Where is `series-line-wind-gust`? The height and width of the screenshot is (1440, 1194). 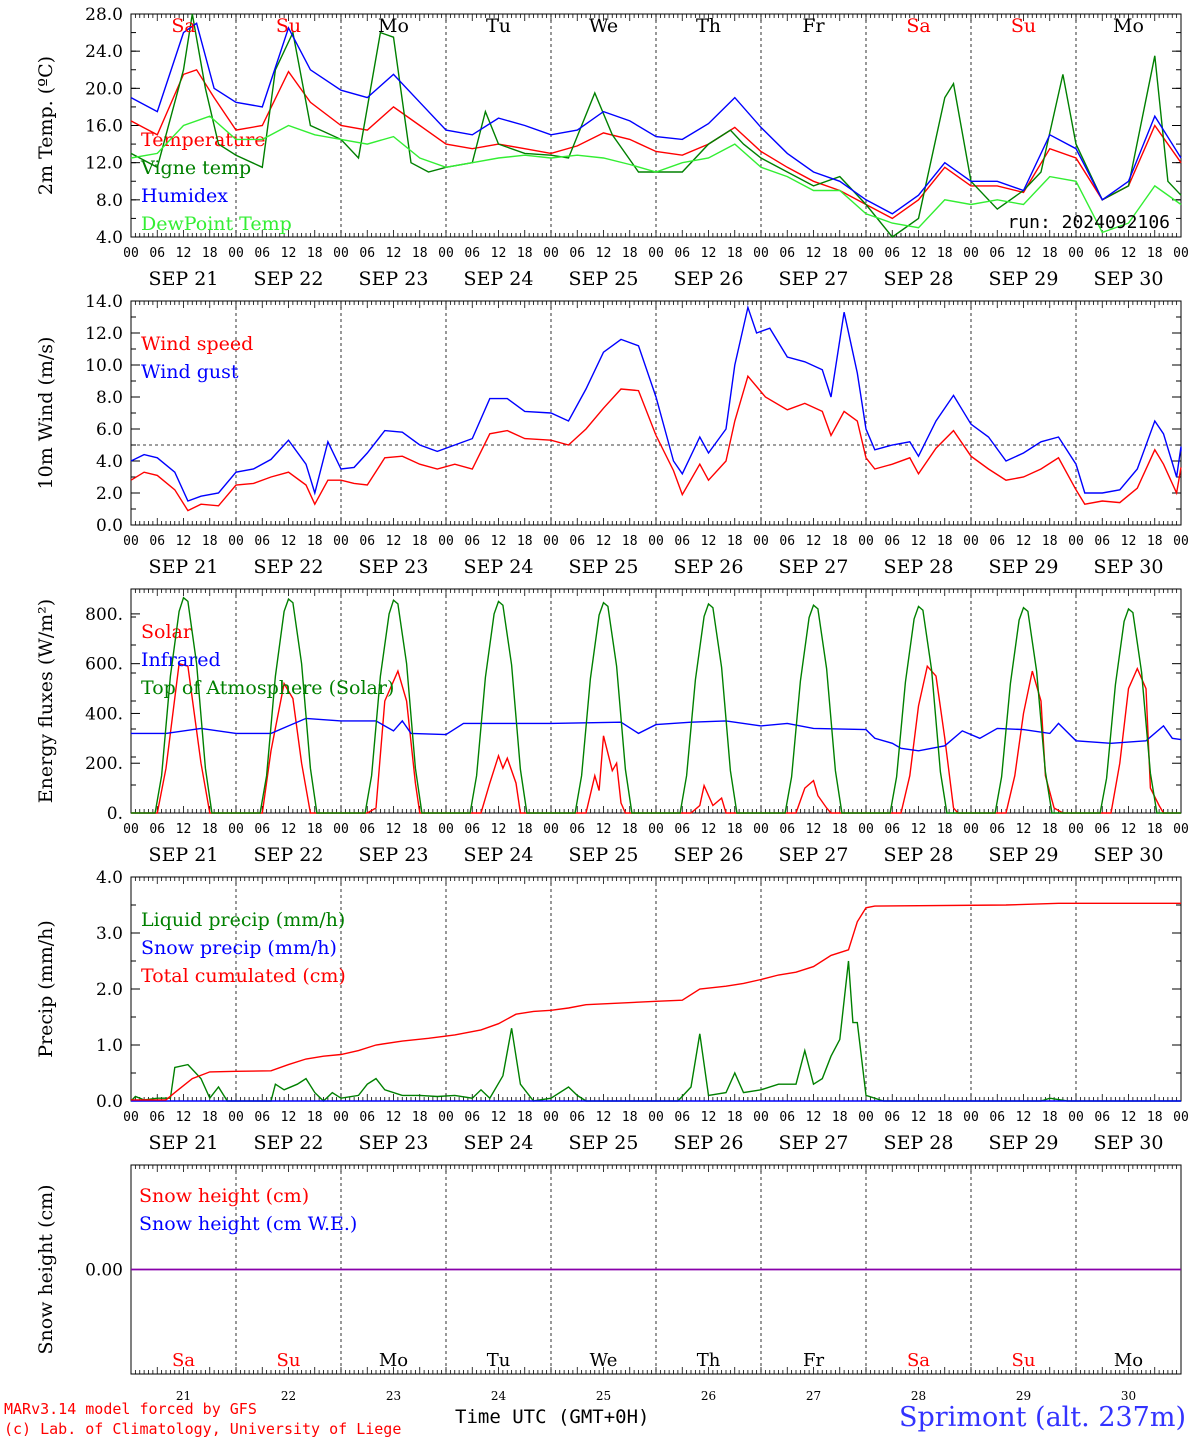 series-line-wind-gust is located at coordinates (656, 403).